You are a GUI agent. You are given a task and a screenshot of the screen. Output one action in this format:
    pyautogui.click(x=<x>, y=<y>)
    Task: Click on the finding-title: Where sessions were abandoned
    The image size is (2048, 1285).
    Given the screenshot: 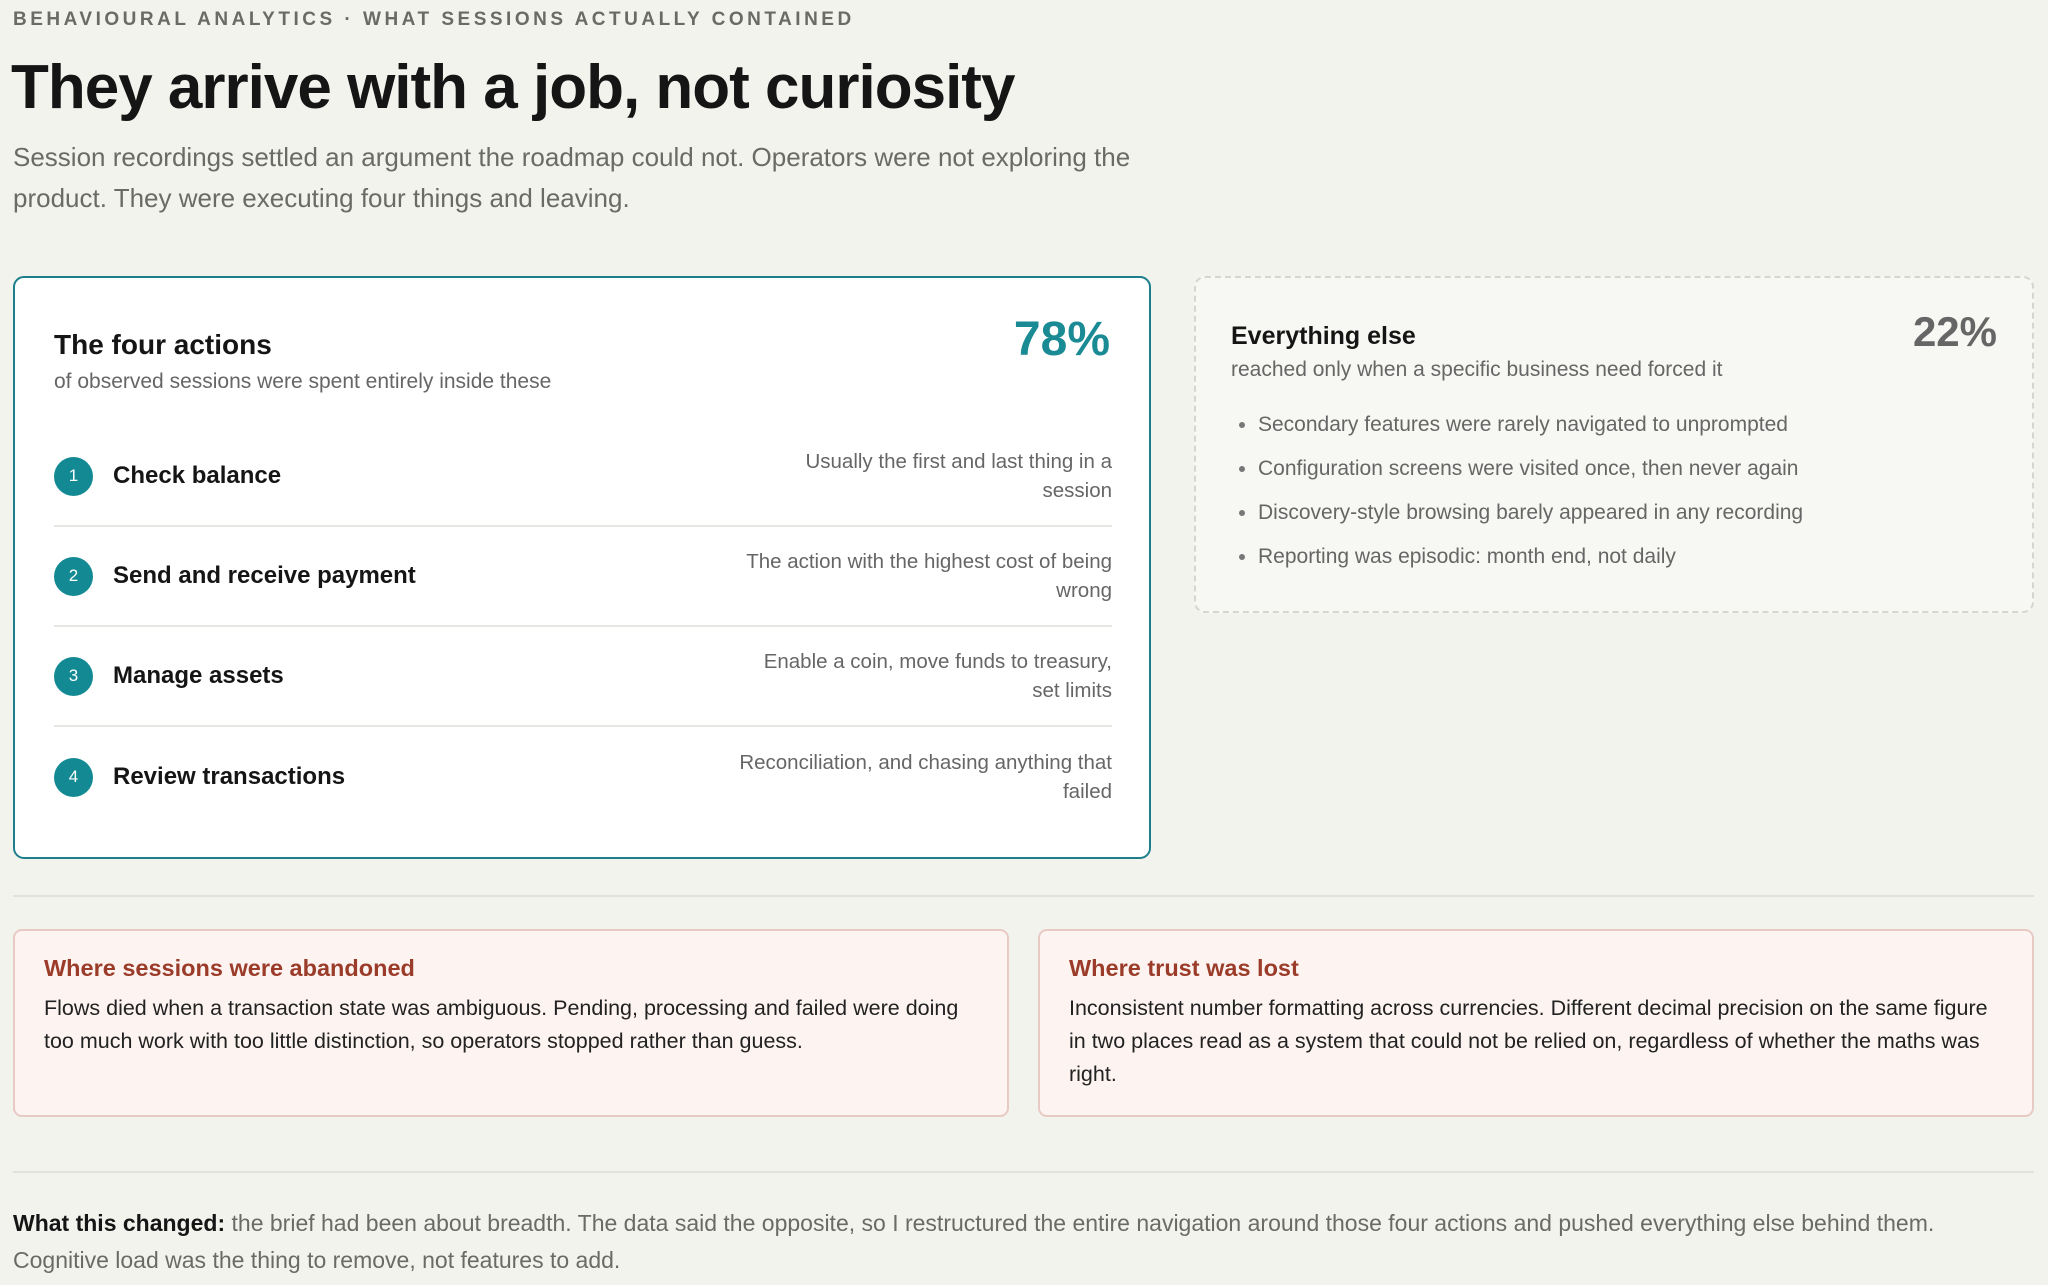 What is the action you would take?
    pyautogui.click(x=229, y=968)
    